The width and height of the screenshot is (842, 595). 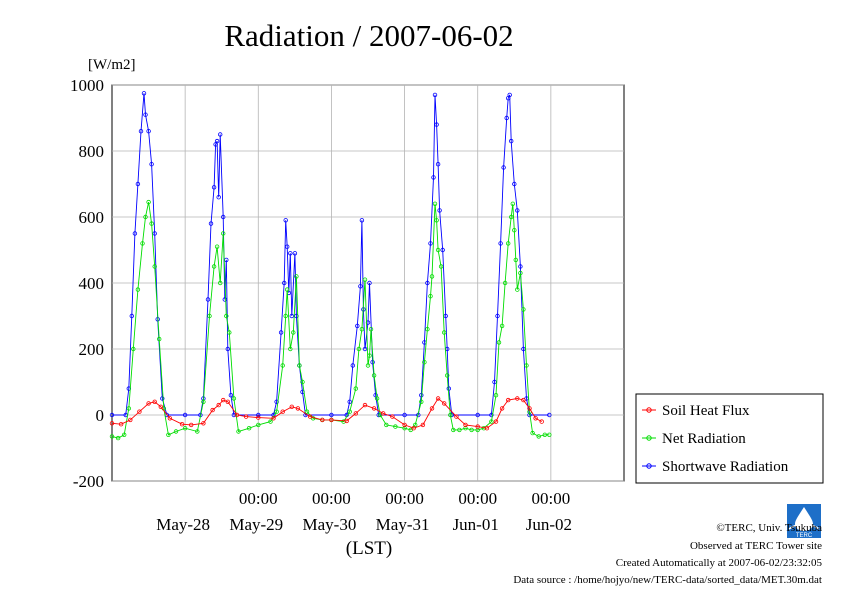 I want to click on legend-box, so click(x=729, y=438).